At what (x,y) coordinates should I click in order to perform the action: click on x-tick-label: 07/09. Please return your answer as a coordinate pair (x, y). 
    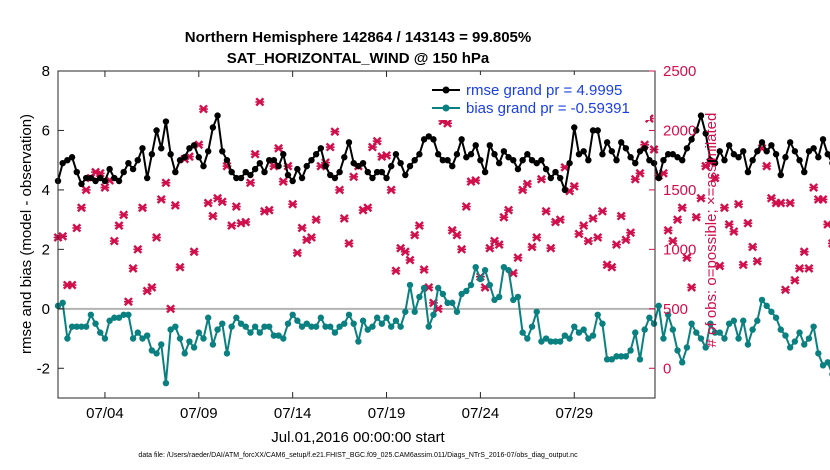
    Looking at the image, I should click on (199, 413).